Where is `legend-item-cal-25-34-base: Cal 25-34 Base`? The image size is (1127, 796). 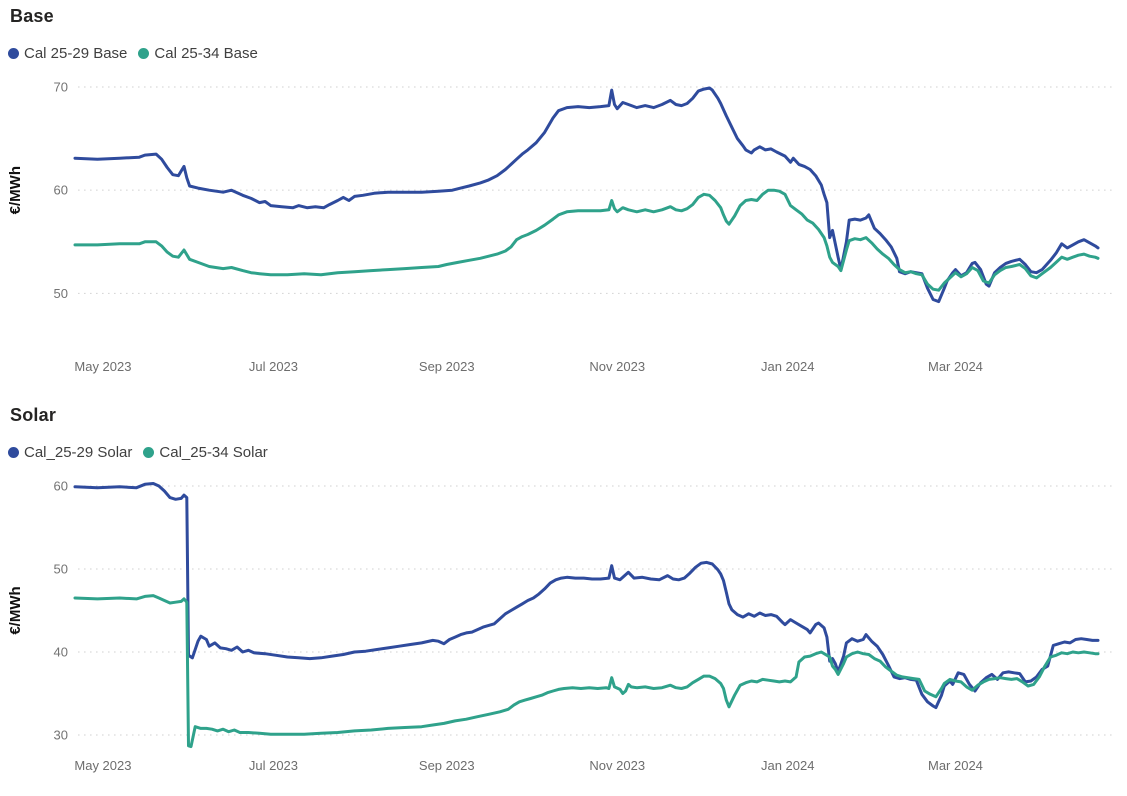
legend-item-cal-25-34-base: Cal 25-34 Base is located at coordinates (198, 53).